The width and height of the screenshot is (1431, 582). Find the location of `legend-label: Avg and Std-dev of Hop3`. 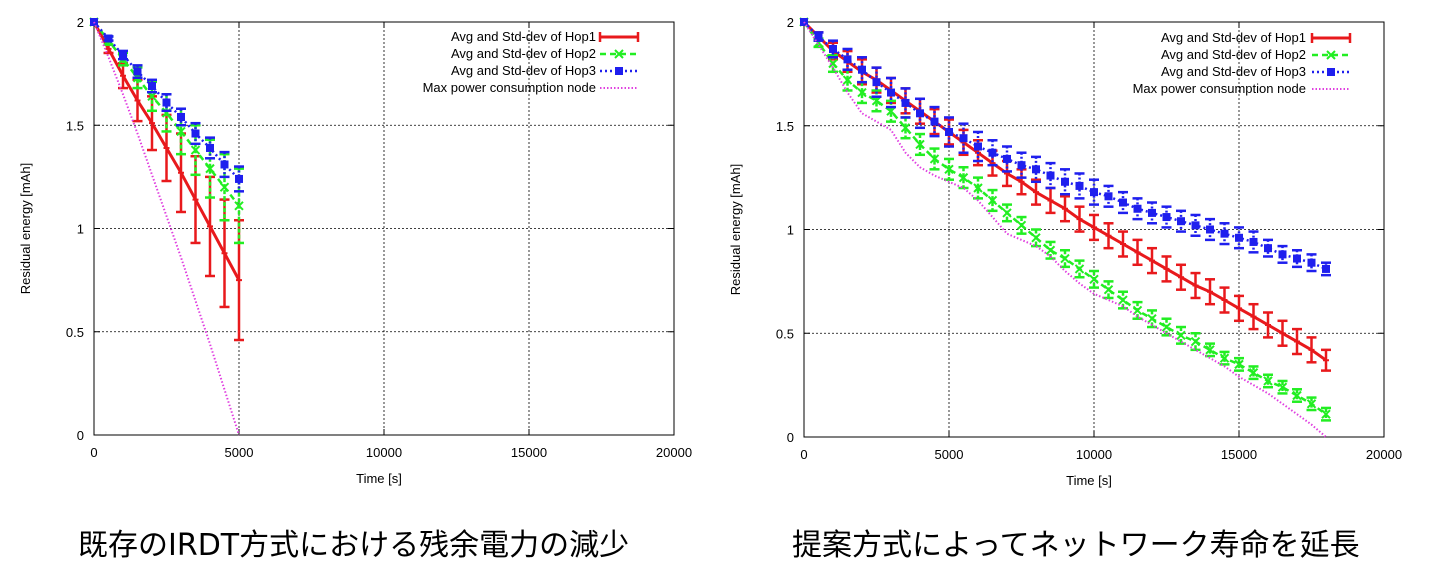

legend-label: Avg and Std-dev of Hop3 is located at coordinates (523, 70).